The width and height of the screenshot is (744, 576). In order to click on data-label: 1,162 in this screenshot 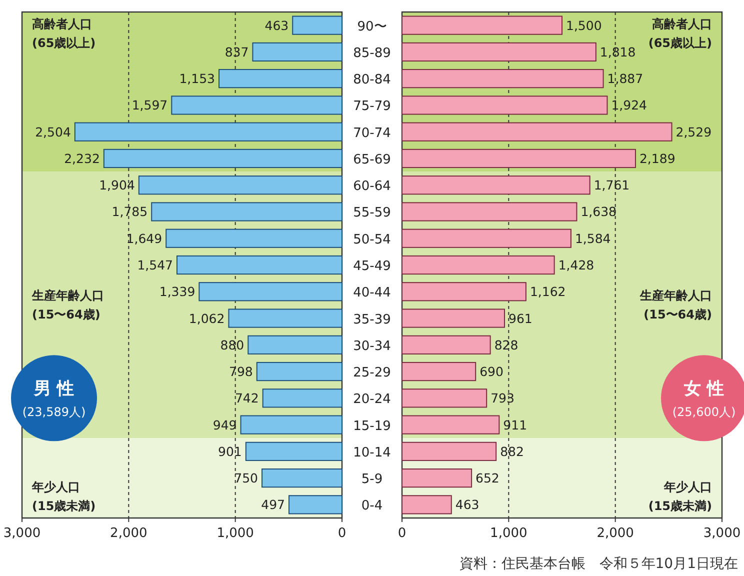, I will do `click(548, 292)`.